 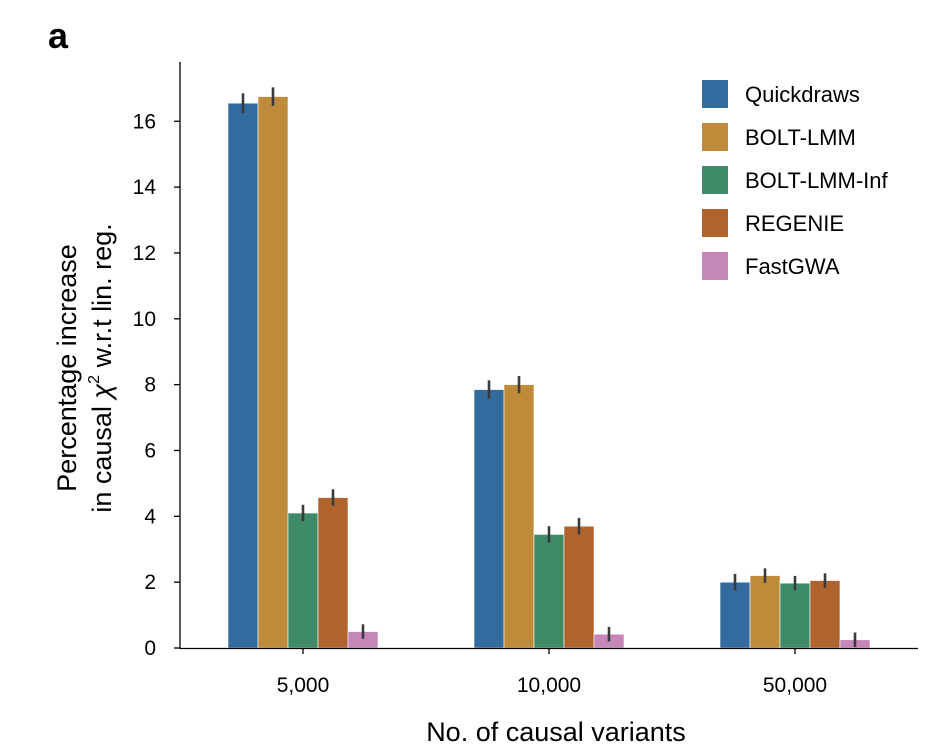 What do you see at coordinates (817, 180) in the screenshot?
I see `legend-label-bolt-lmm-inf: BOLT-LMM-Inf` at bounding box center [817, 180].